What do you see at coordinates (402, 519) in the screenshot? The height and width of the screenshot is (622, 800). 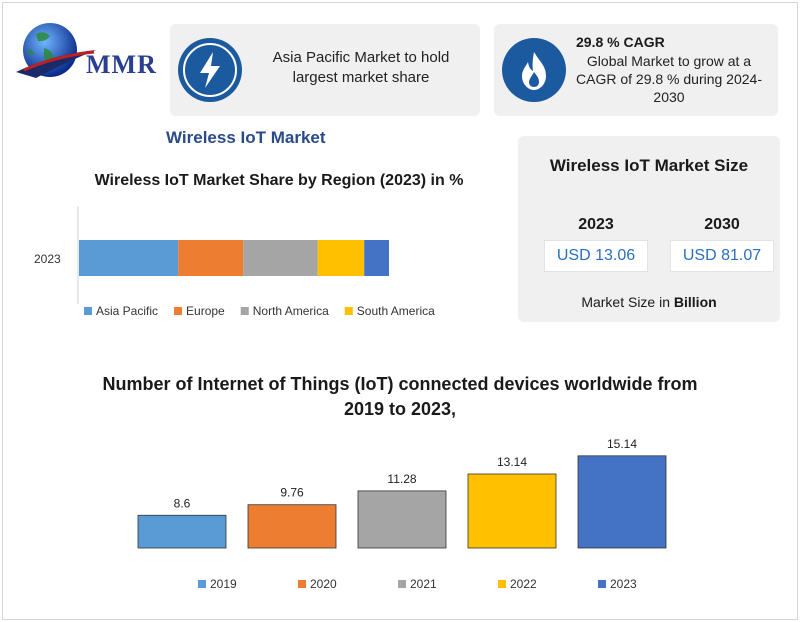 I see `bar-2021` at bounding box center [402, 519].